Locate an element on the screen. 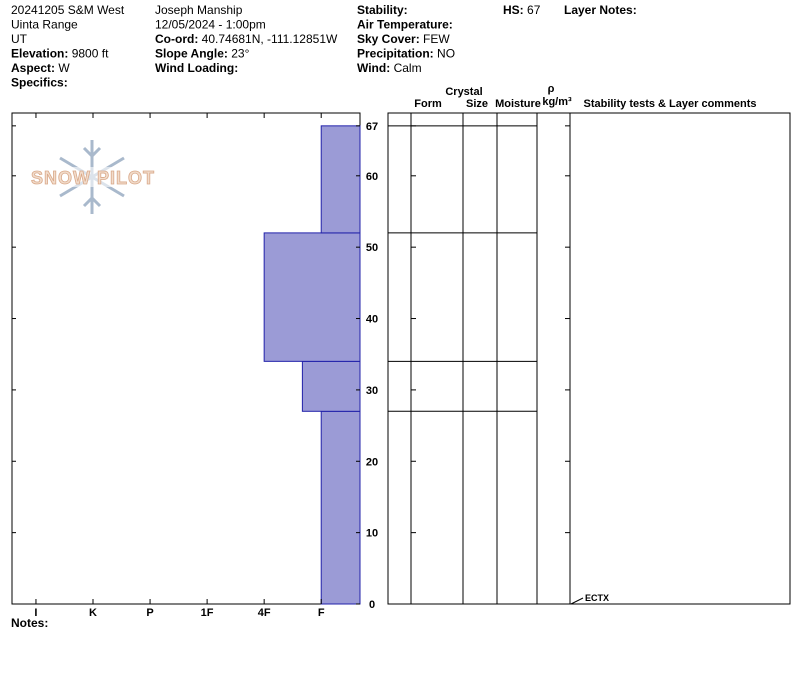  x-tick-label: 4F is located at coordinates (264, 613).